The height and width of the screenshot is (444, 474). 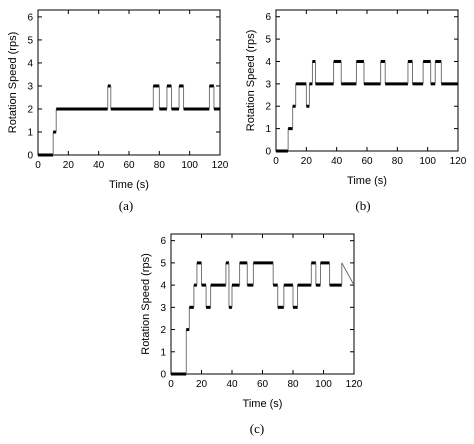 What do you see at coordinates (348, 274) in the screenshot?
I see `data-segment-step` at bounding box center [348, 274].